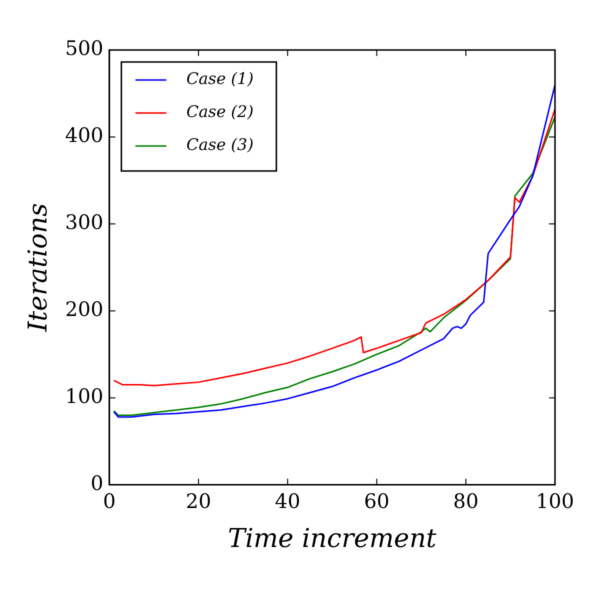 The height and width of the screenshot is (600, 600). Describe the element at coordinates (38, 268) in the screenshot. I see `y-axis-title: Iterations` at that location.